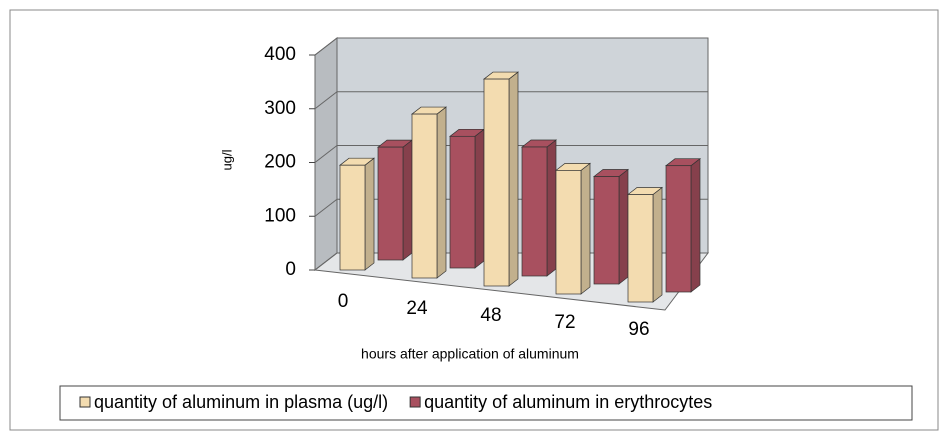  Describe the element at coordinates (280, 215) in the screenshot. I see `y-tick-label: 100` at that location.